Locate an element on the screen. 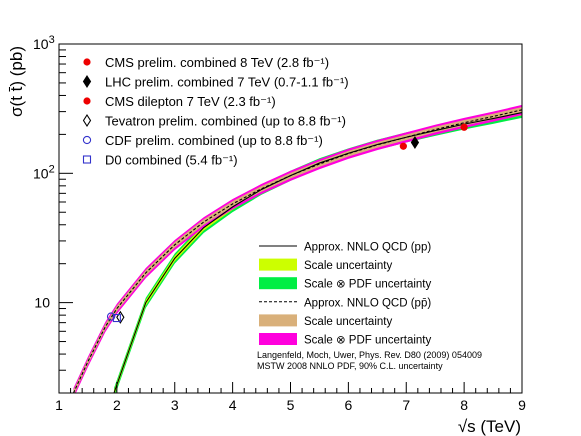 This screenshot has width=581, height=436. x-tick-label: 5 is located at coordinates (291, 405).